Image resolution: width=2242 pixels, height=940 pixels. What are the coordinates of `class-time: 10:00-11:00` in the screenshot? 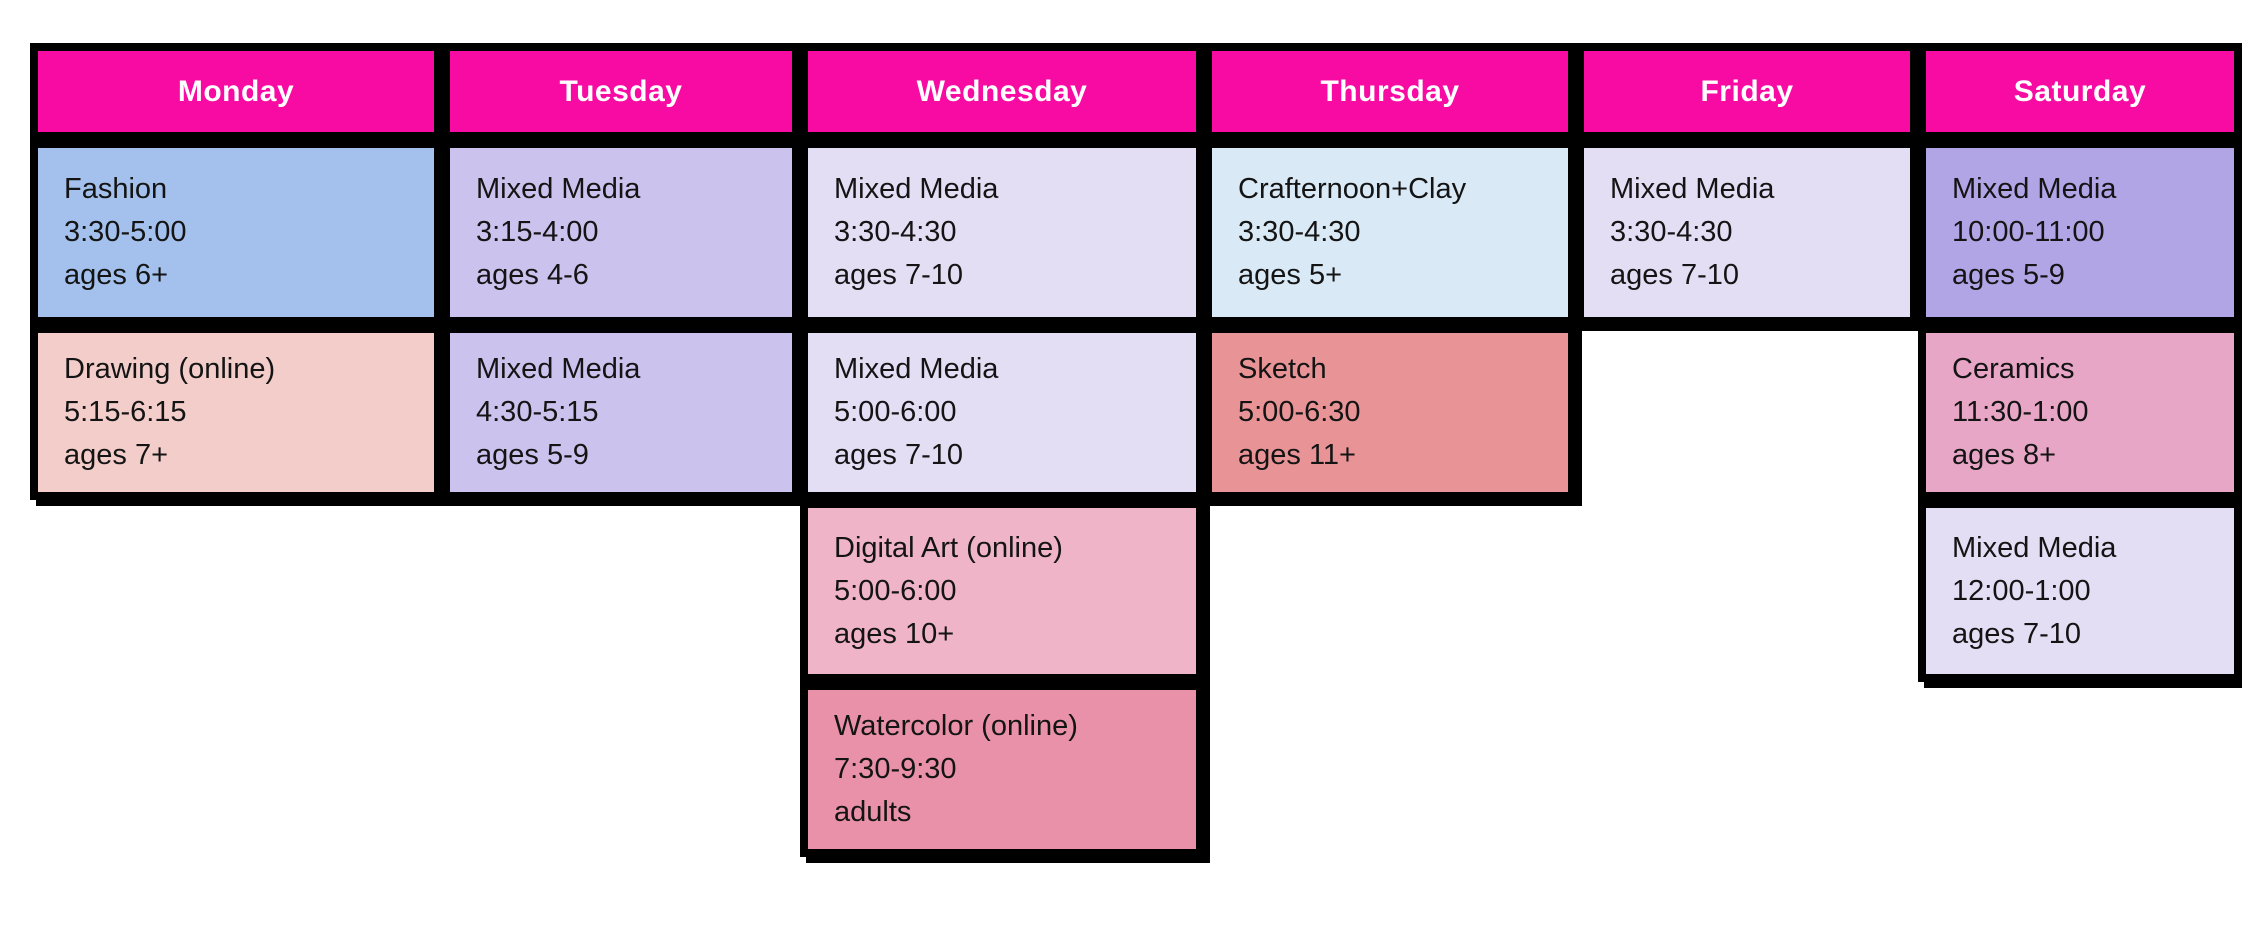 It's located at (2028, 232).